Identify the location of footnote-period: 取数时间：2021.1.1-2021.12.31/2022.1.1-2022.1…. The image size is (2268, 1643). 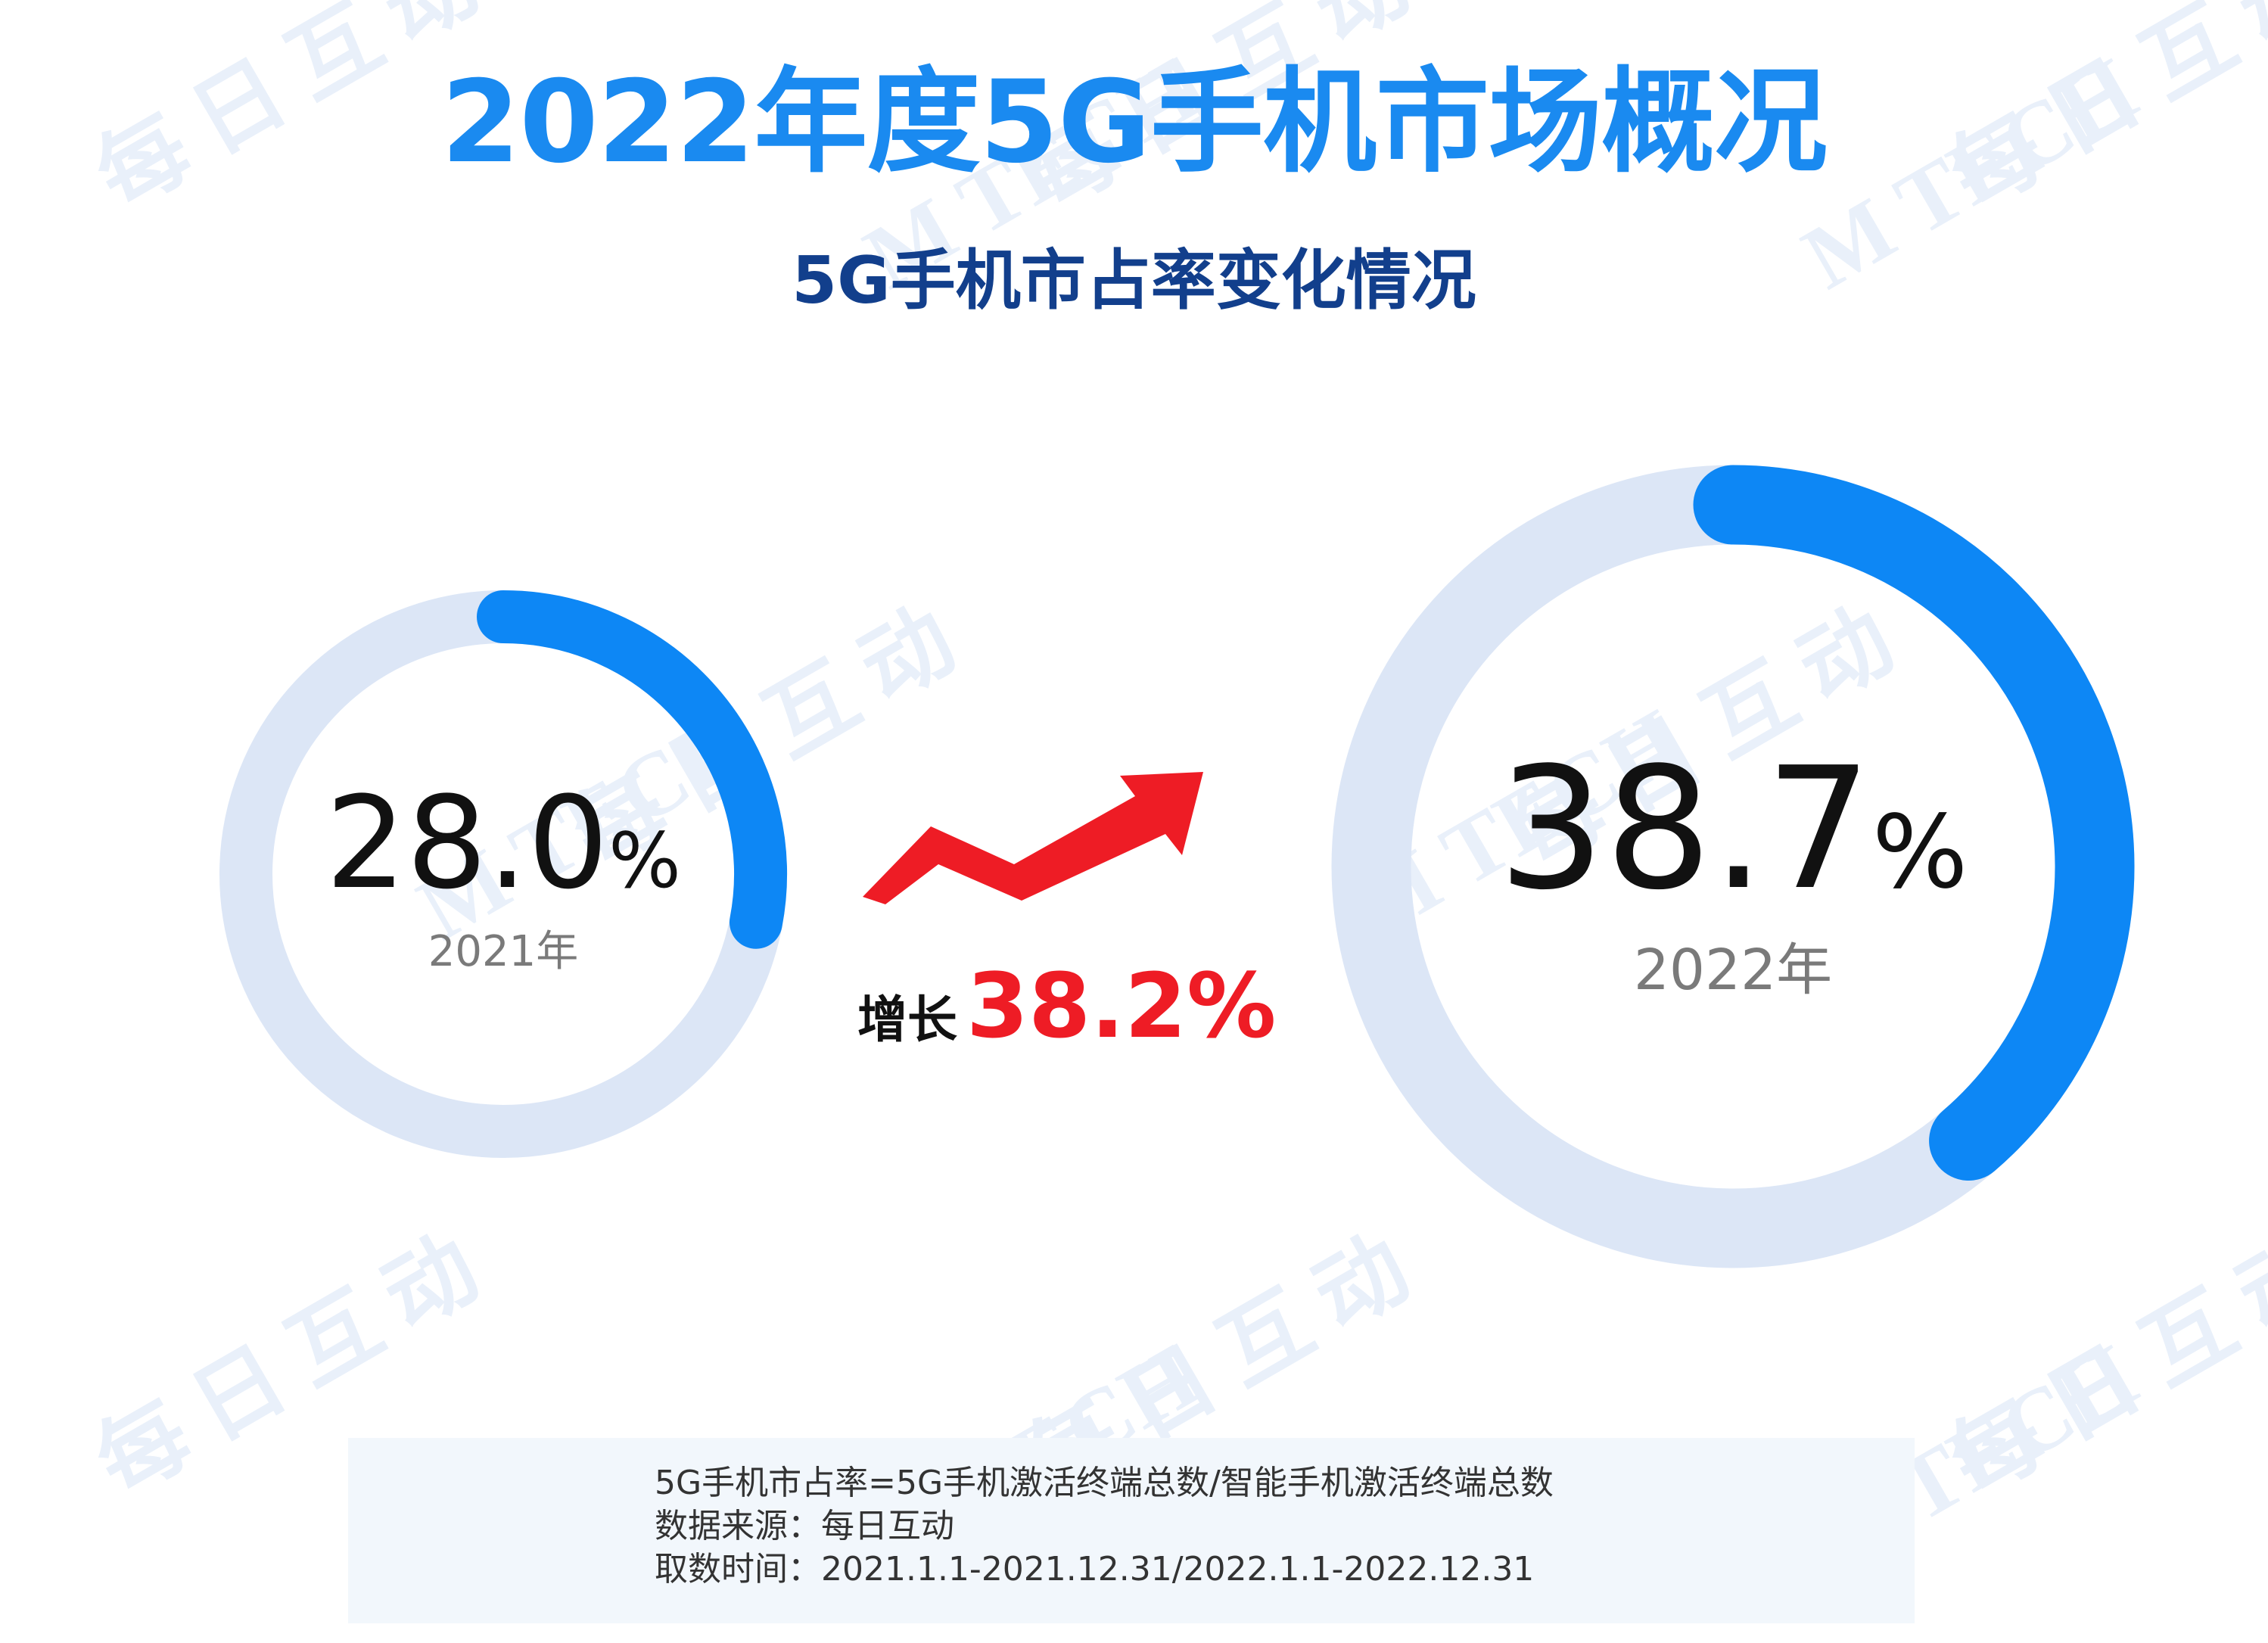
(1095, 1570).